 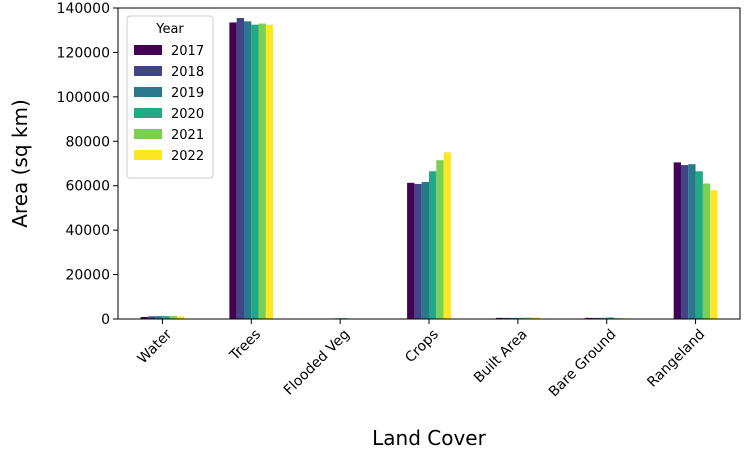 I want to click on bar-2022-water, so click(x=181, y=317).